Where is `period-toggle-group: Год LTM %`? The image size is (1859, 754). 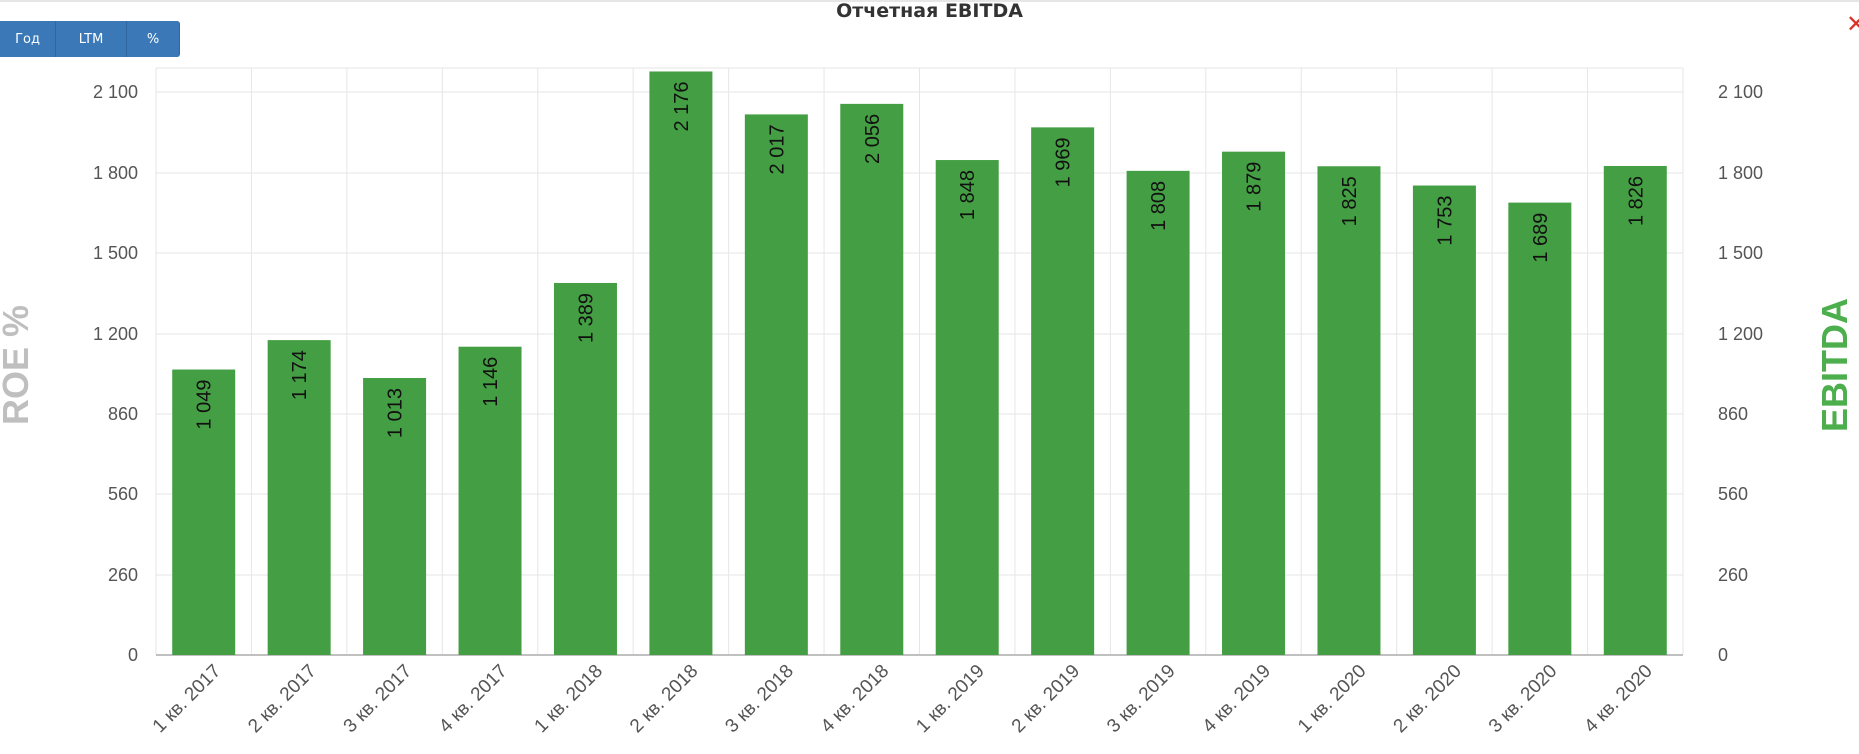 period-toggle-group: Год LTM % is located at coordinates (90, 39).